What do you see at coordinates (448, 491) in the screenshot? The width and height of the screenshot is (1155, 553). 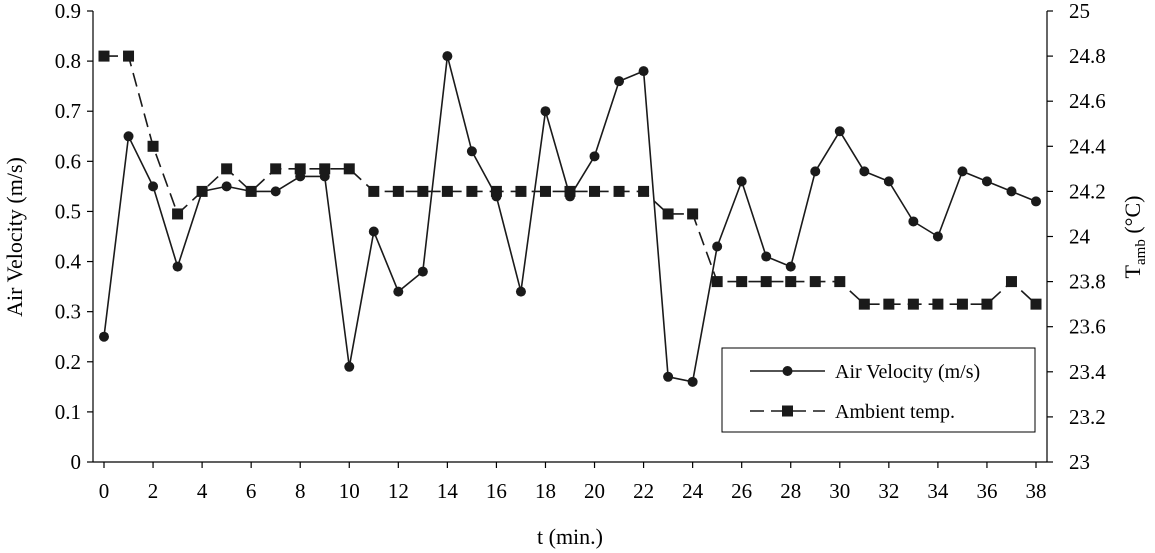 I see `x-tick-label: 14` at bounding box center [448, 491].